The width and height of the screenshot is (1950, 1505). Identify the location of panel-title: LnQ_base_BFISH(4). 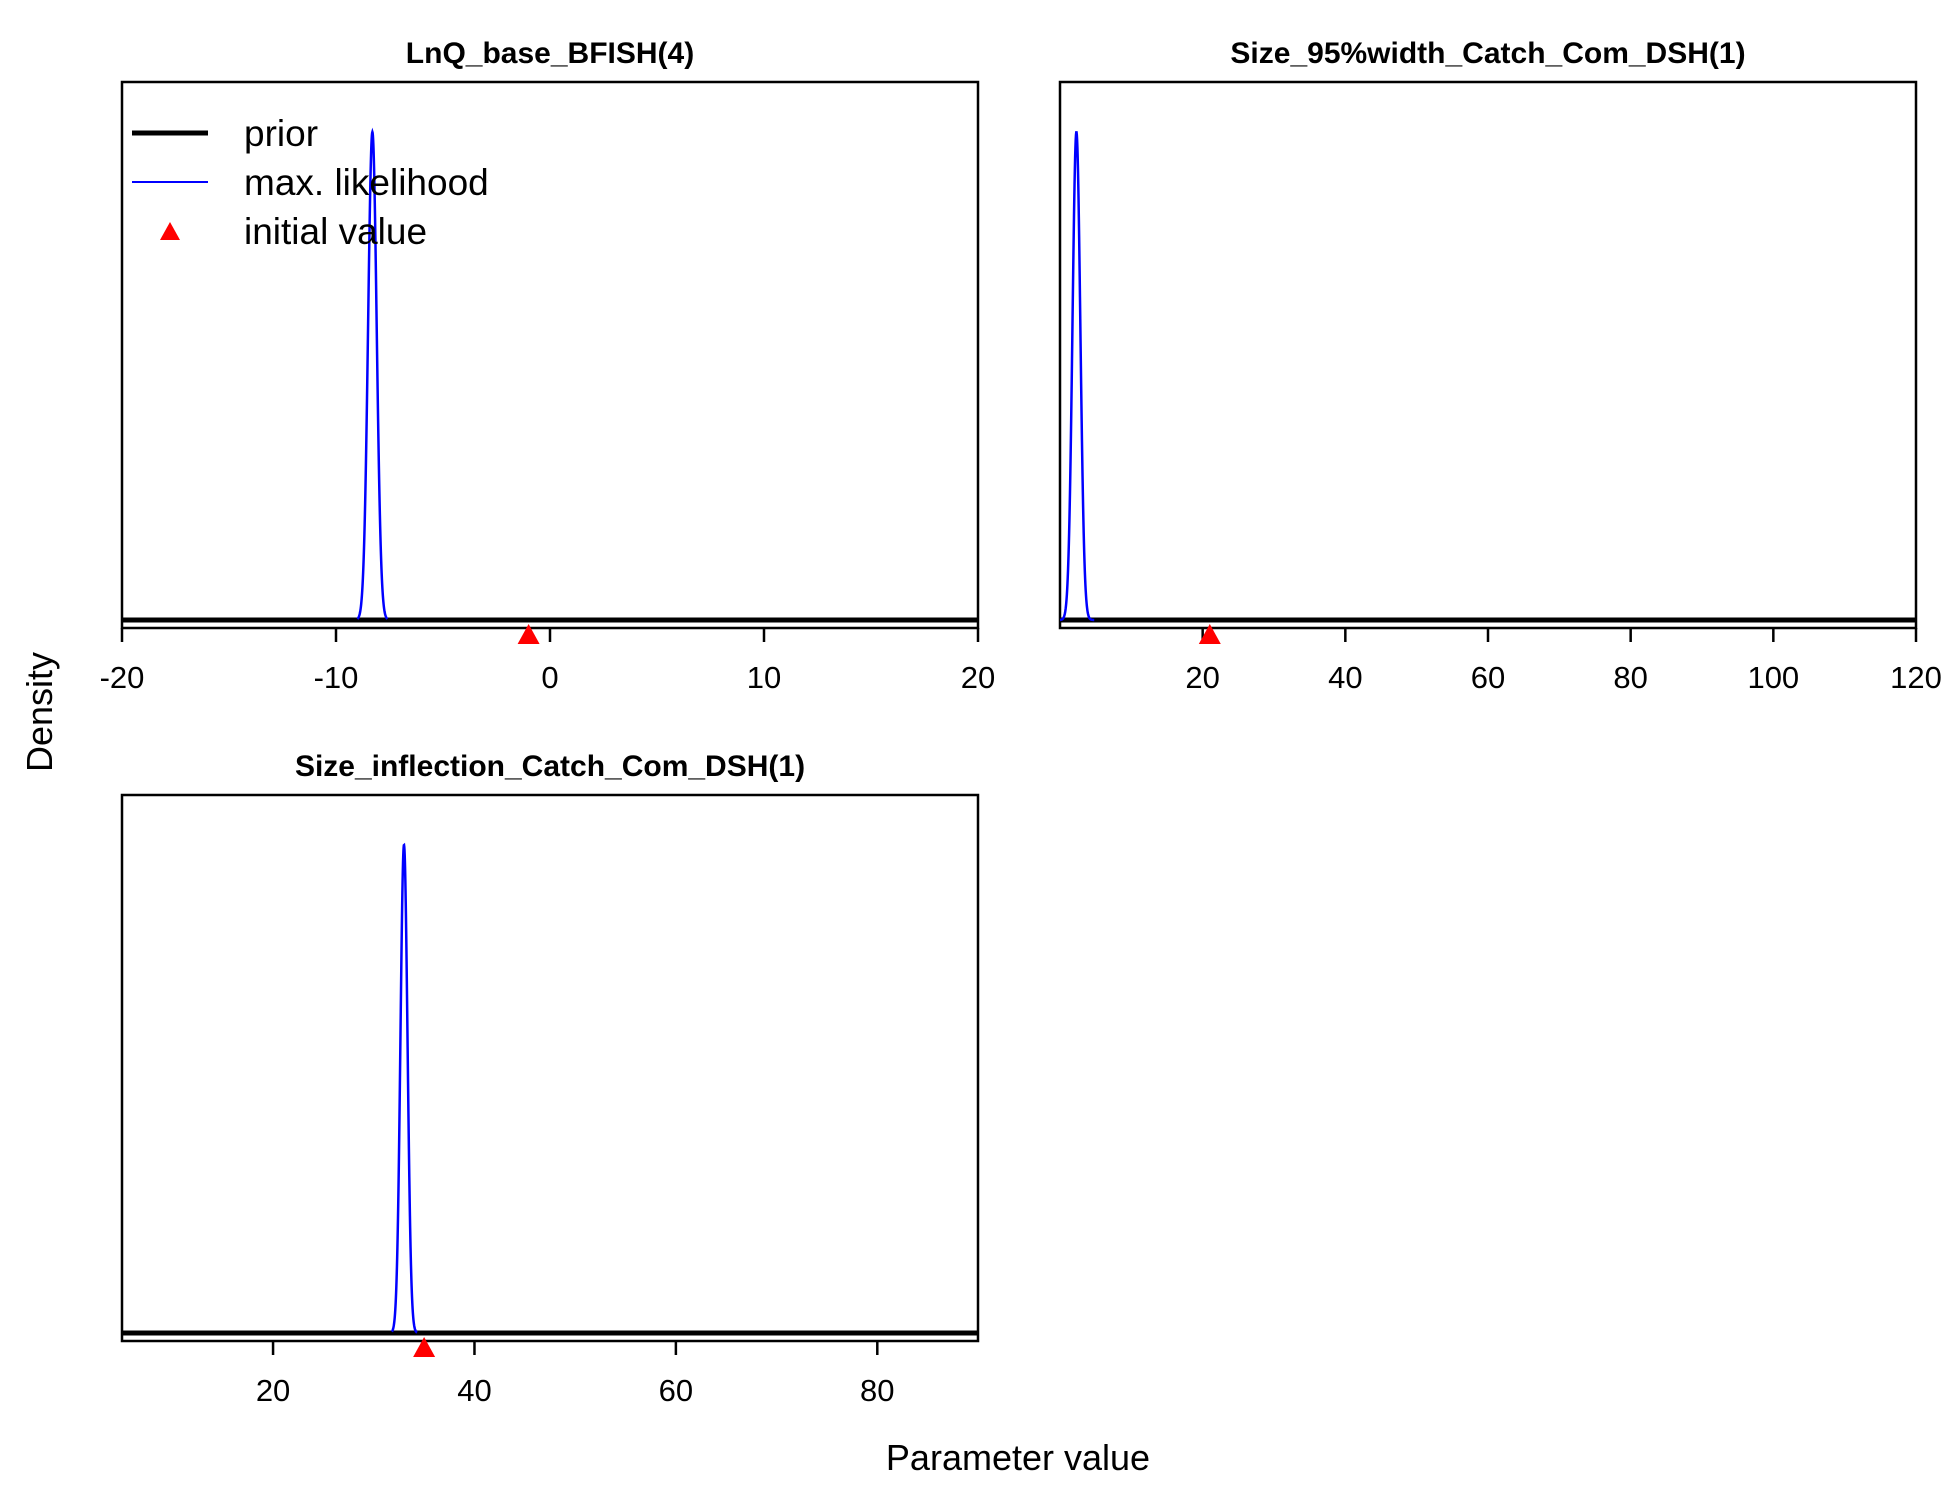
(550, 53).